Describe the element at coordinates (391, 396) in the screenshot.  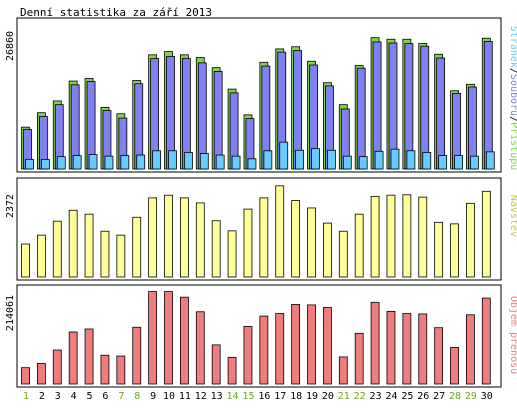
I see `x-tick-label-day-24: 24` at that location.